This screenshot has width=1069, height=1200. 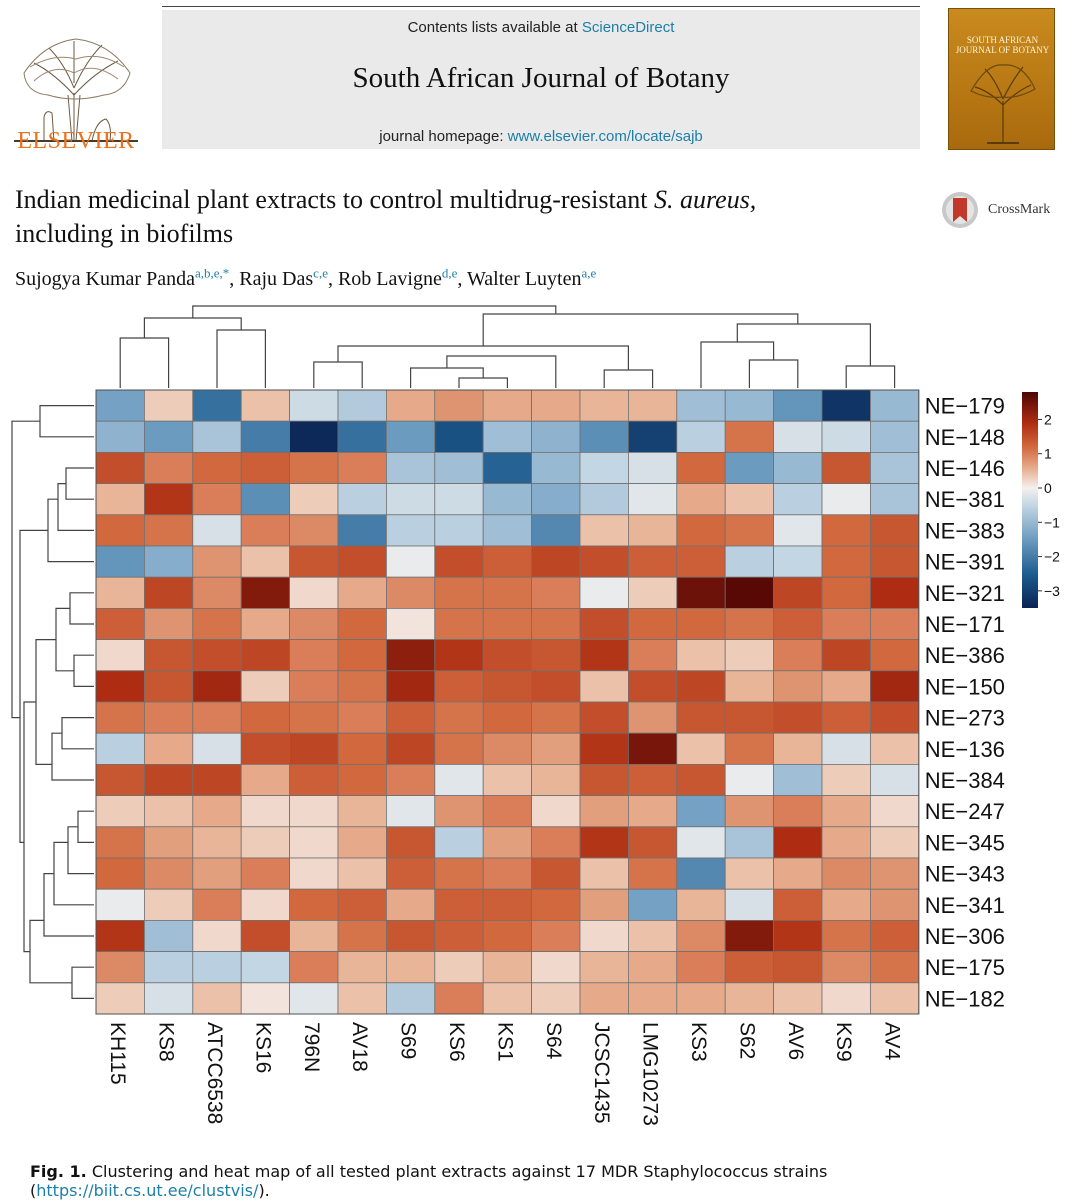 What do you see at coordinates (212, 273) in the screenshot?
I see `author-1-affiliation: a,b,e,*` at bounding box center [212, 273].